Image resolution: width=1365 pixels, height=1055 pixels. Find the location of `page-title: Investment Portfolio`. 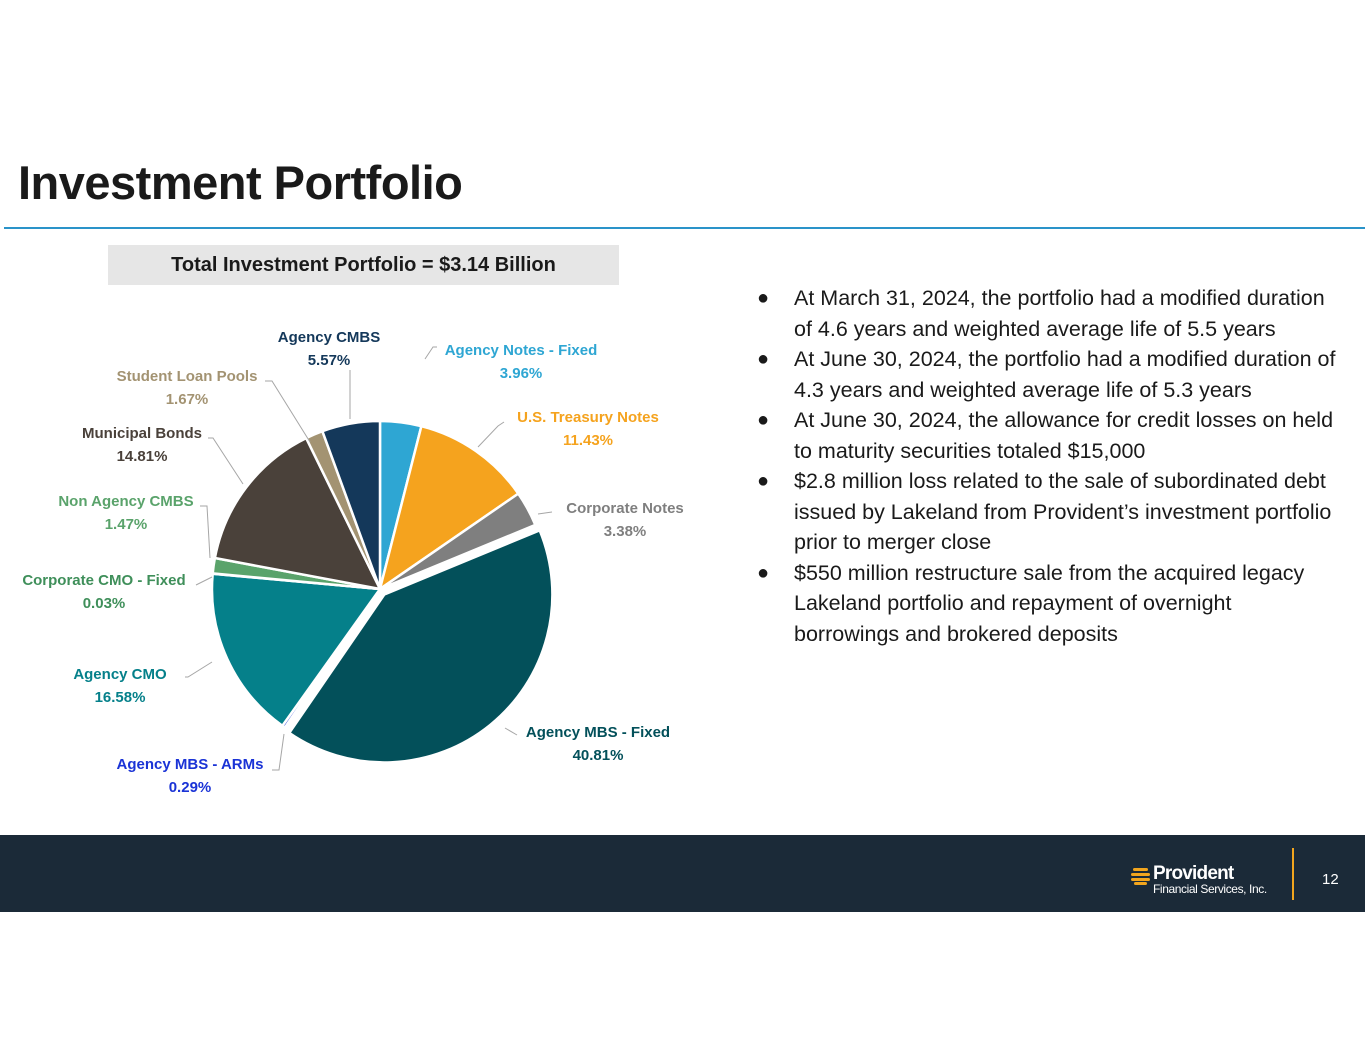

page-title: Investment Portfolio is located at coordinates (240, 182).